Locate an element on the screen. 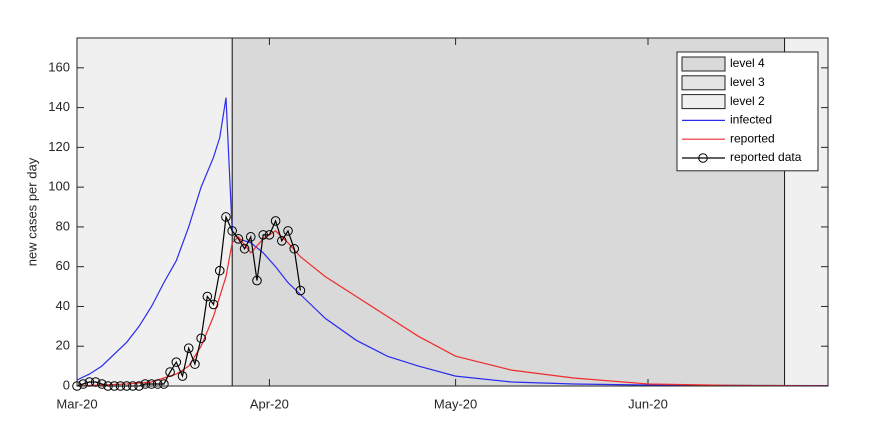  y-tick-label: 60 is located at coordinates (63, 265).